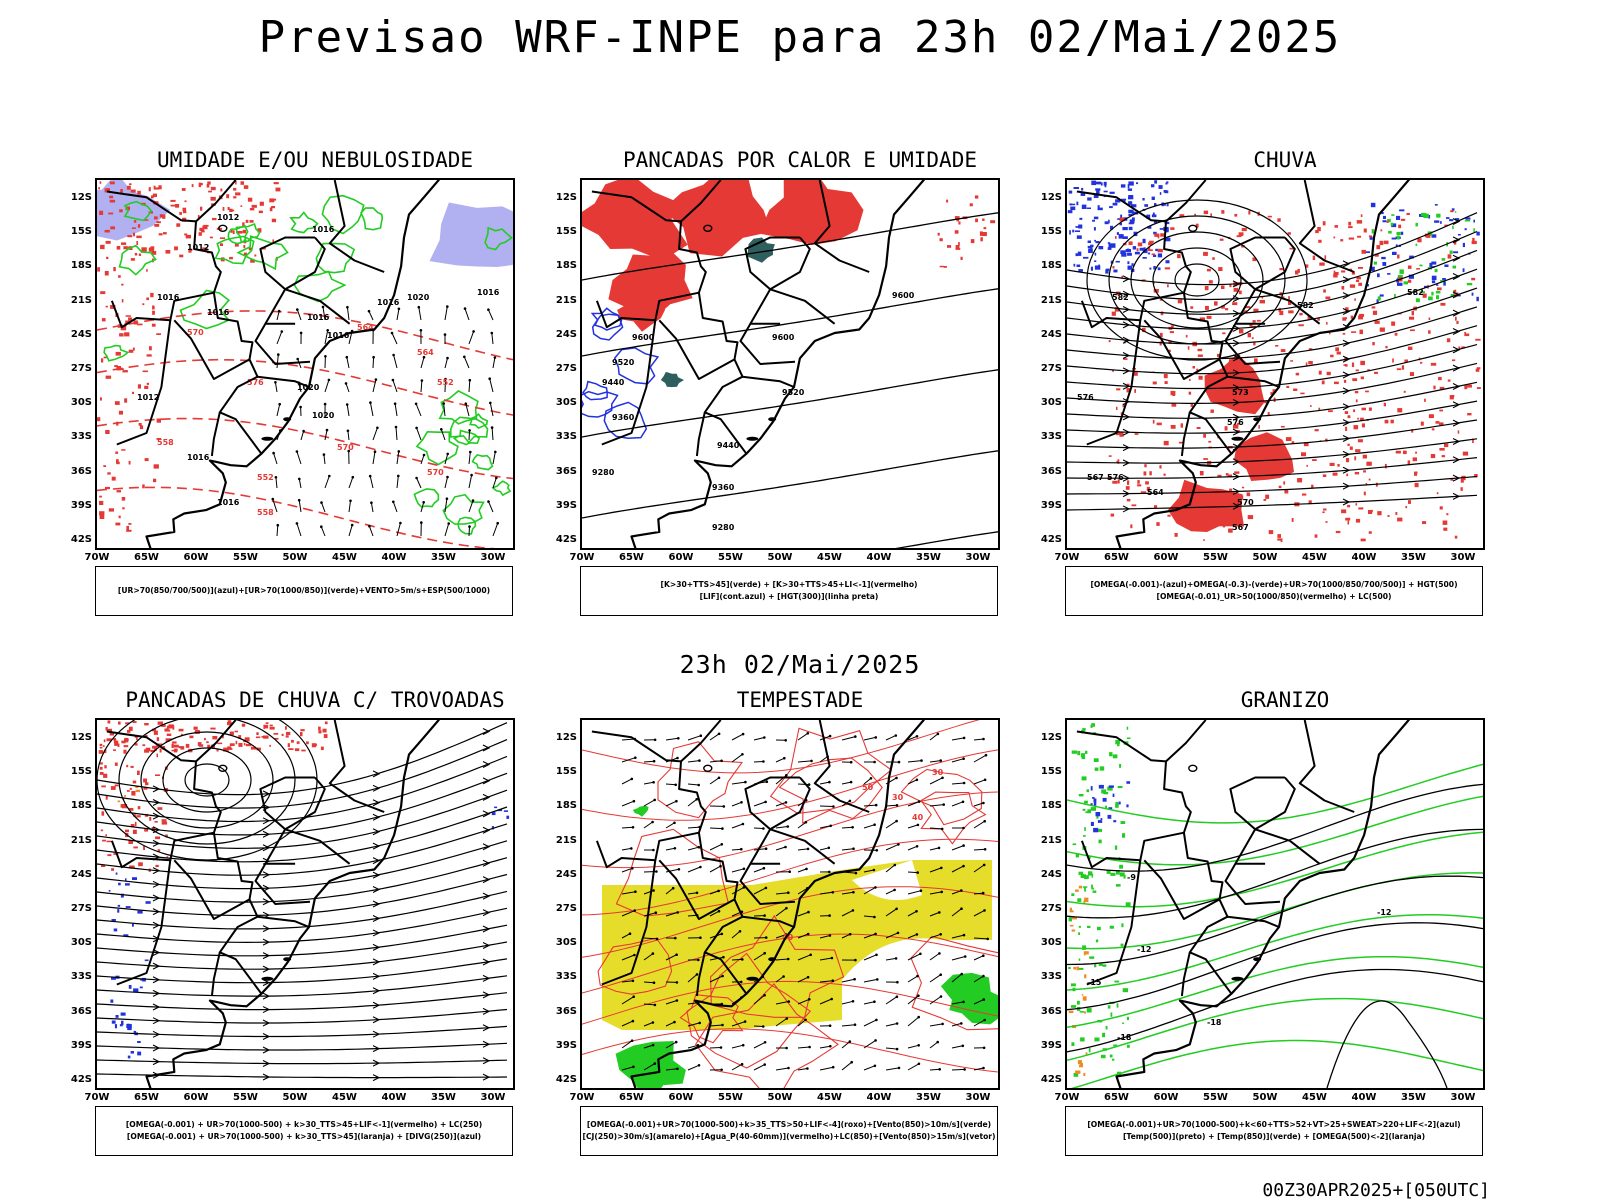  What do you see at coordinates (830, 557) in the screenshot?
I see `longitude-tick-label: 45W` at bounding box center [830, 557].